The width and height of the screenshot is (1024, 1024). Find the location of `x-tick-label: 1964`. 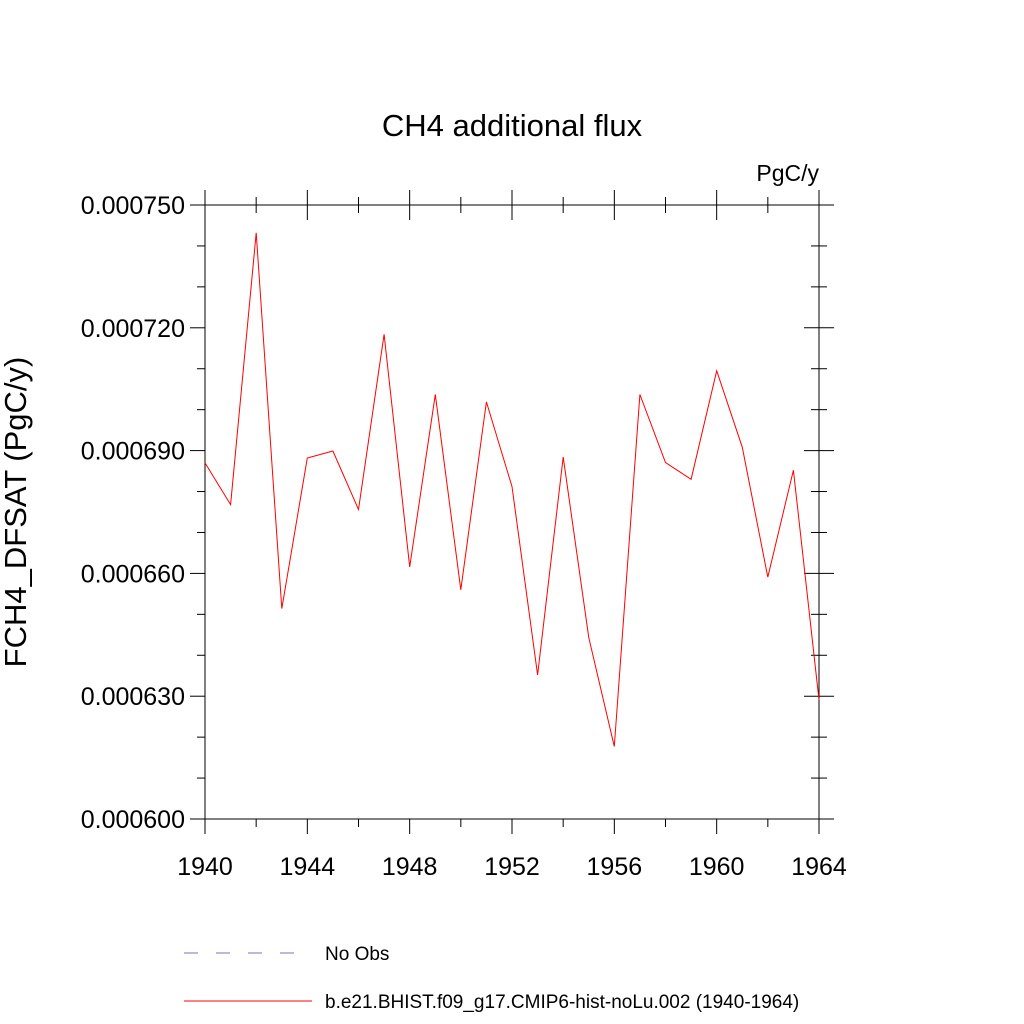

x-tick-label: 1964 is located at coordinates (819, 867).